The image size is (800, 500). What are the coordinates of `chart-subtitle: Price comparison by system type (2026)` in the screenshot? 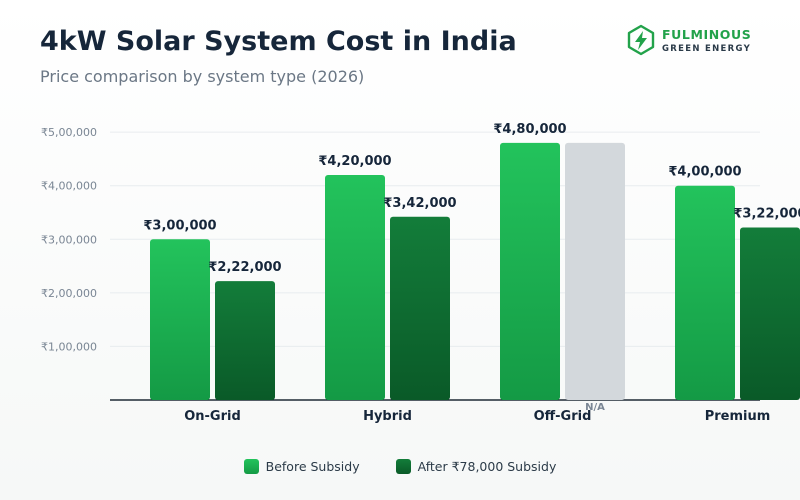 It's located at (202, 76).